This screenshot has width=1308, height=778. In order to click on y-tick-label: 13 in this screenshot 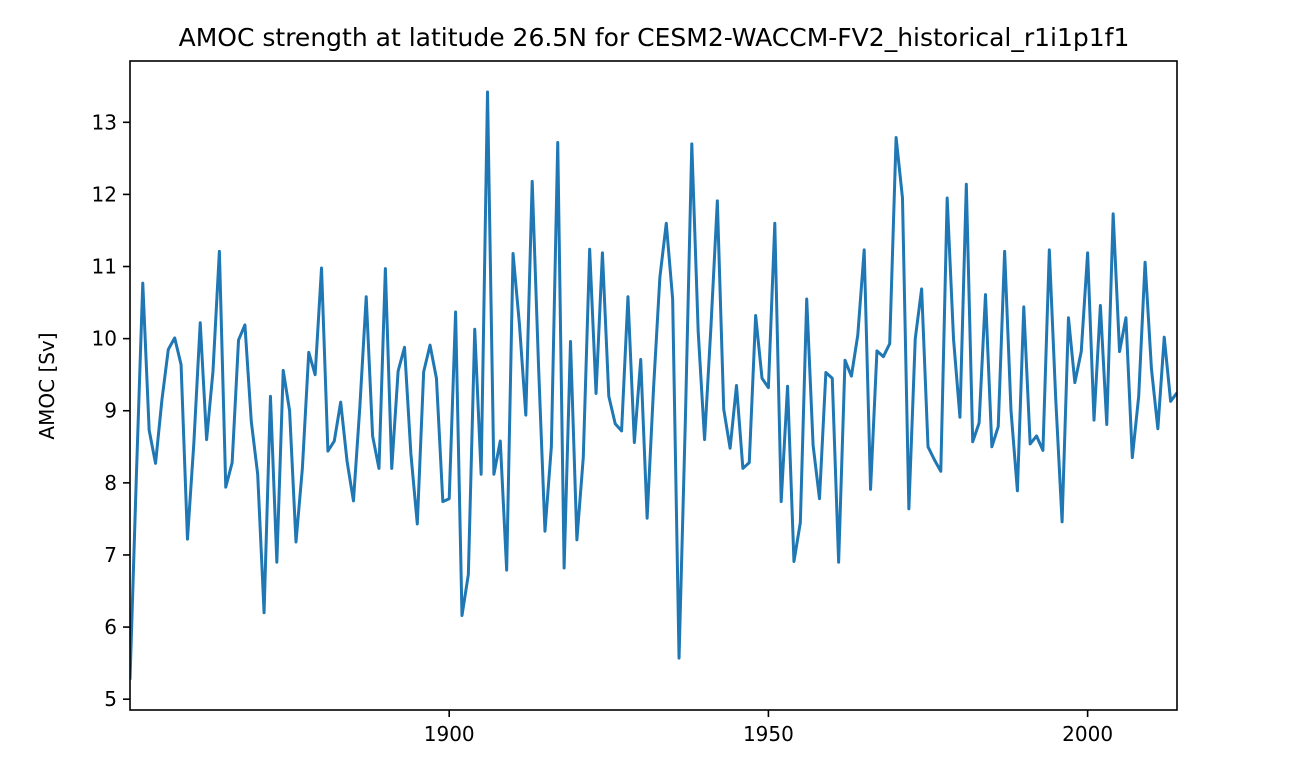, I will do `click(104, 122)`.